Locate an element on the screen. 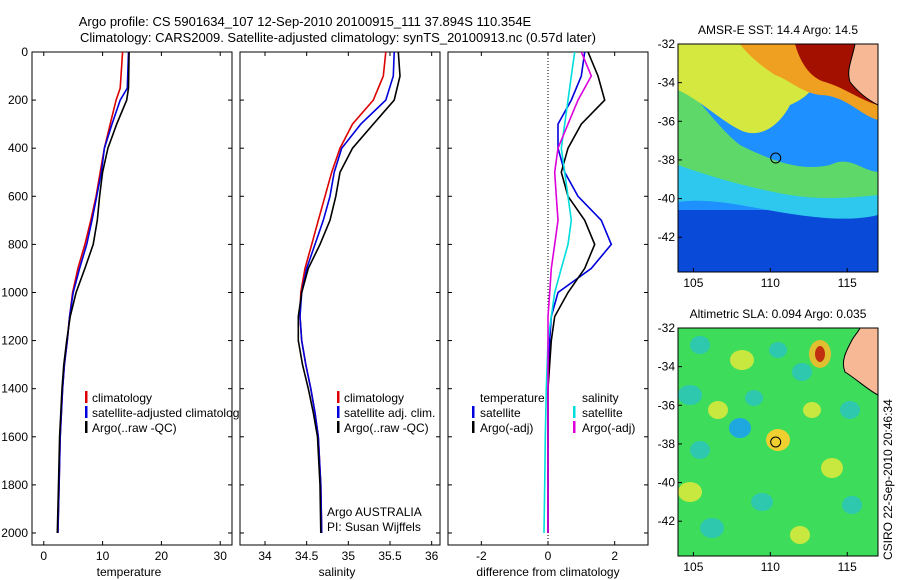 This screenshot has height=580, width=900. map-y-tick-label: -32 is located at coordinates (667, 328).